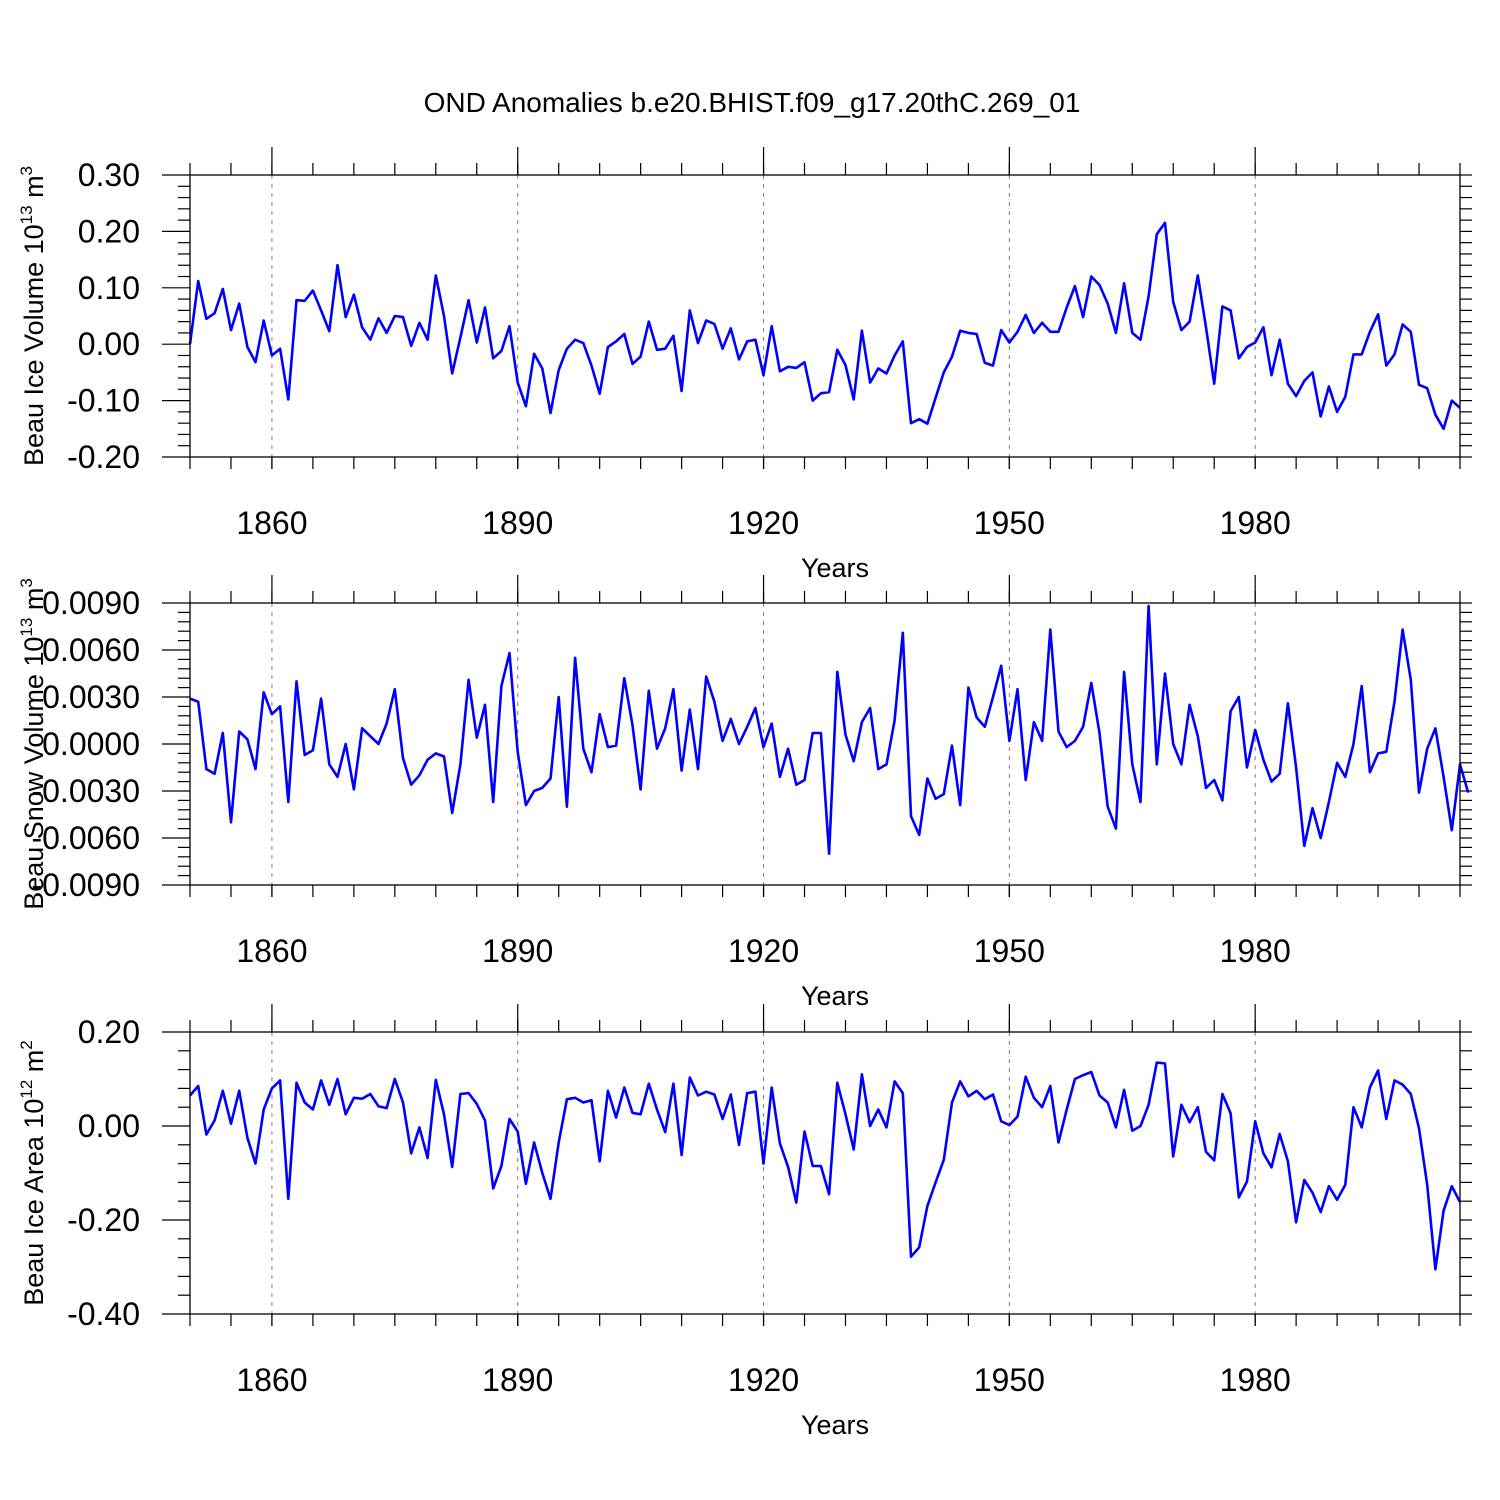  Describe the element at coordinates (33, 744) in the screenshot. I see `y-axis-title: Beau Snow Volume 1013 m3` at that location.